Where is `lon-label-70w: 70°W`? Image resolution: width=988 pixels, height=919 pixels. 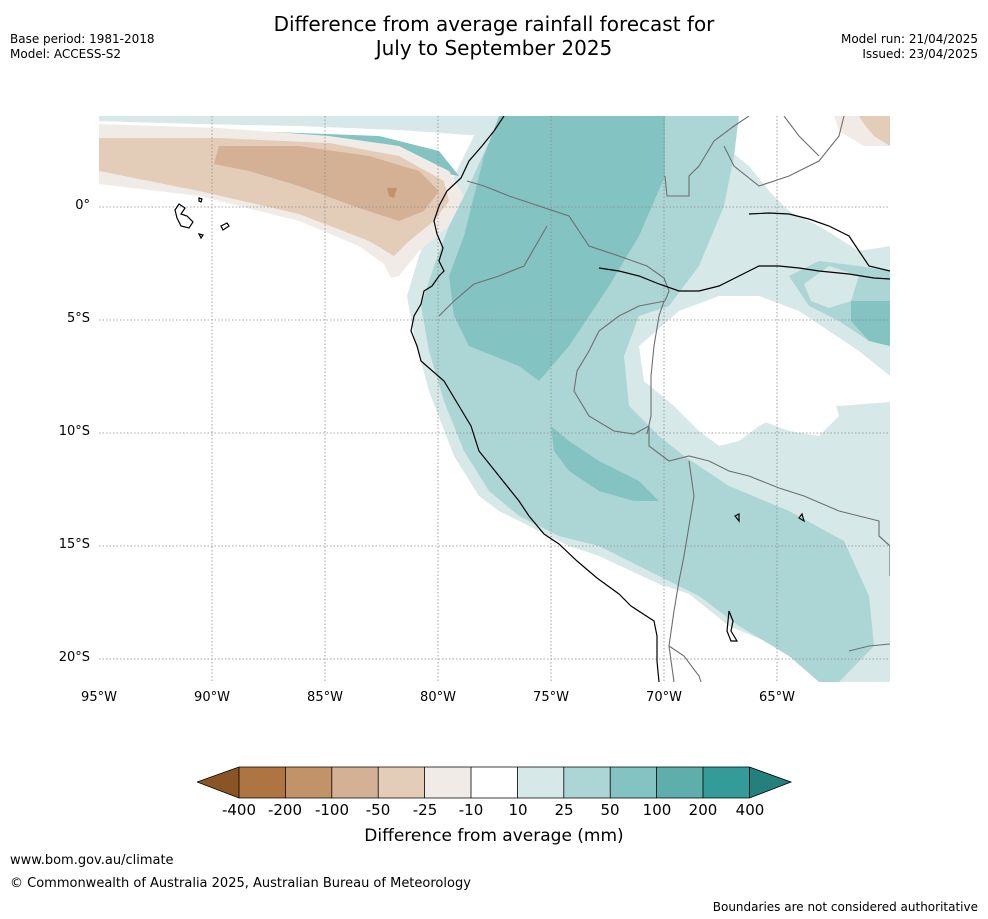 lon-label-70w: 70°W is located at coordinates (664, 697).